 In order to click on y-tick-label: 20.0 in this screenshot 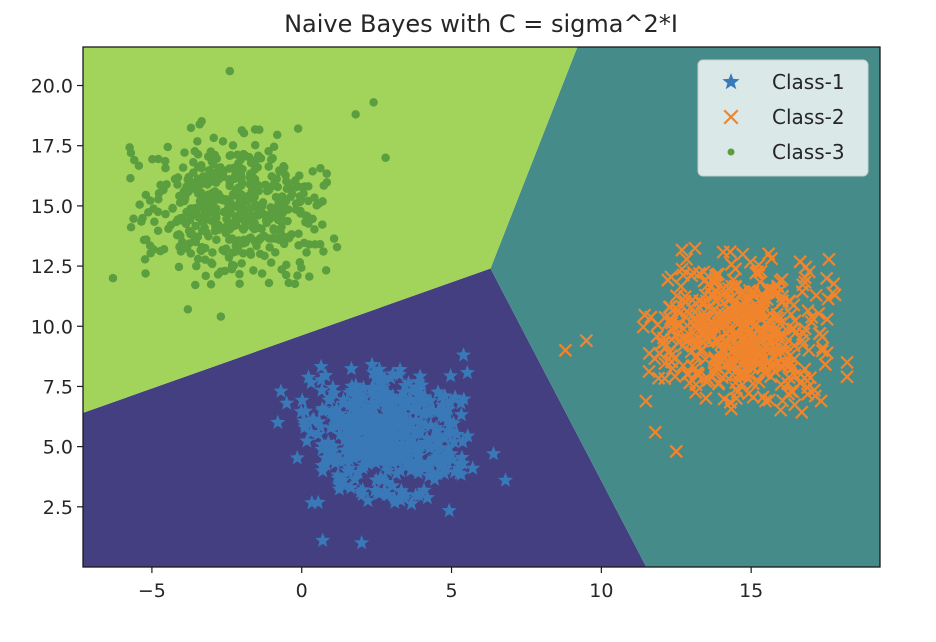, I will do `click(52, 87)`.